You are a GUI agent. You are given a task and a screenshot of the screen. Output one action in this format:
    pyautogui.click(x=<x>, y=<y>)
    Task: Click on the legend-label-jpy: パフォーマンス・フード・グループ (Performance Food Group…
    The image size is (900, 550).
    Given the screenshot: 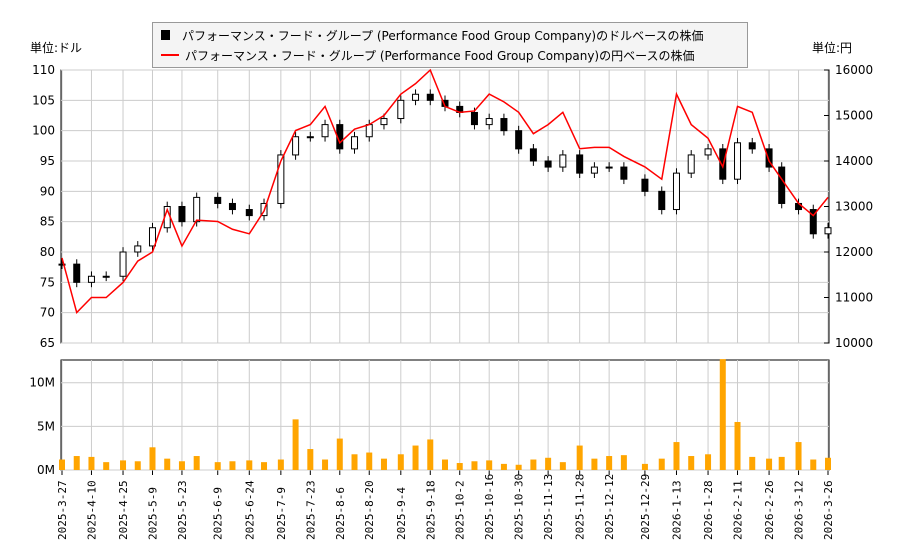 What is the action you would take?
    pyautogui.click(x=440, y=55)
    